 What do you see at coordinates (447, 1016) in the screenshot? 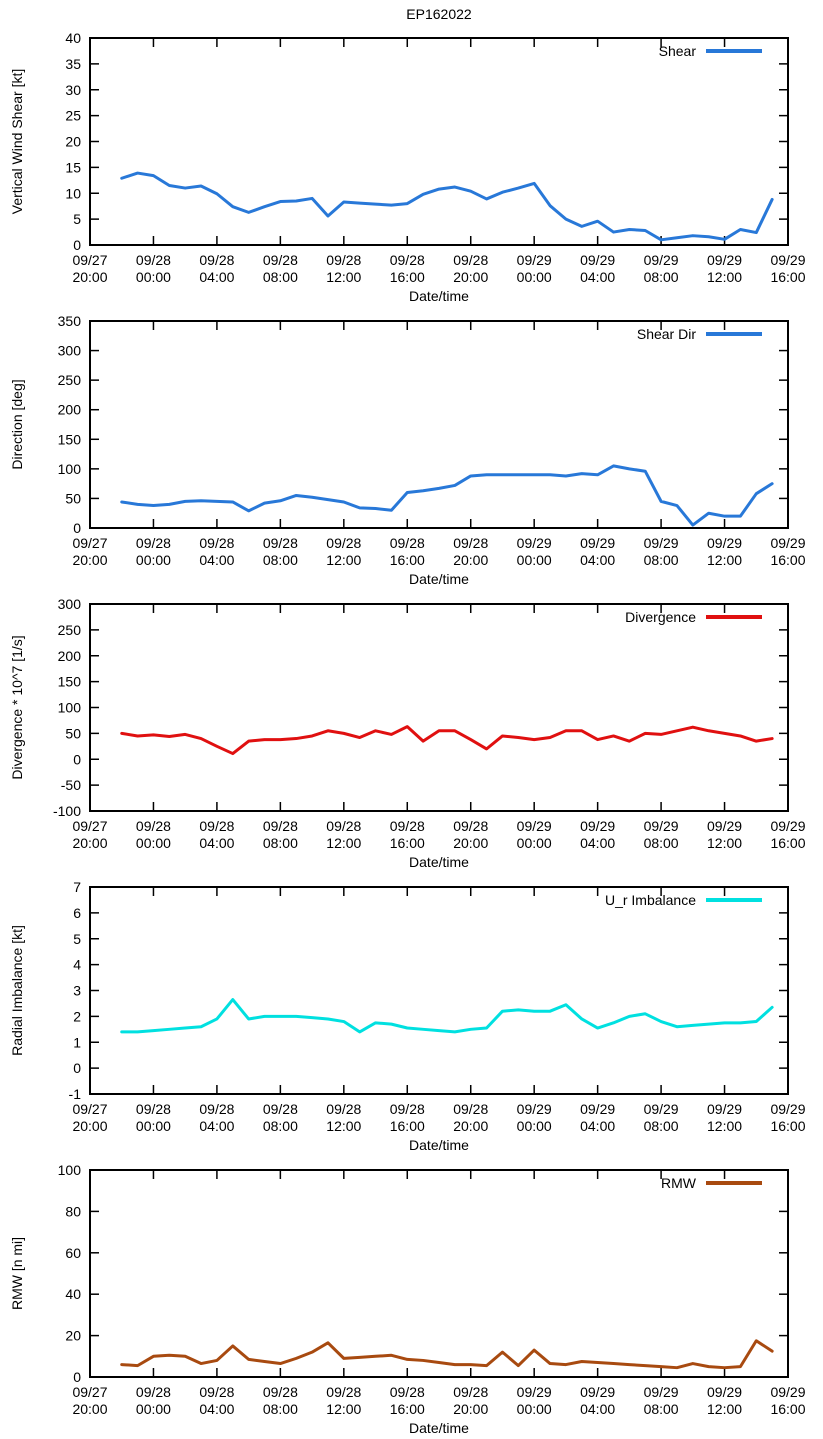
I see `data-line-radial-imbalance` at bounding box center [447, 1016].